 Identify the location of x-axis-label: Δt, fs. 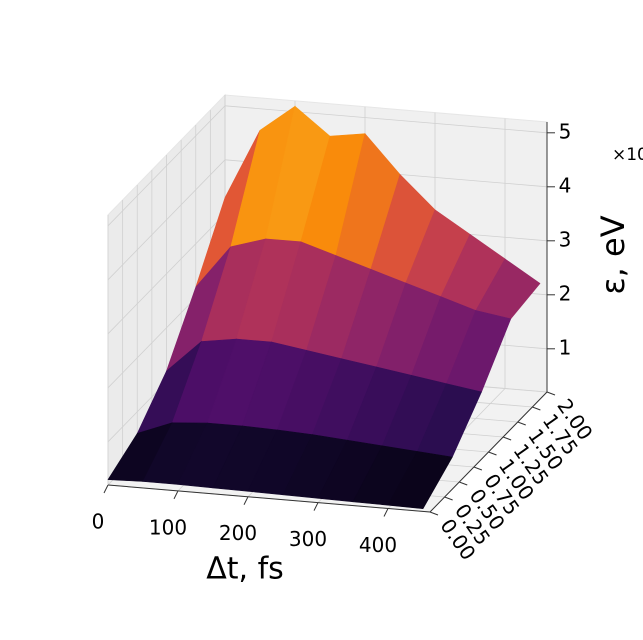
(245, 569).